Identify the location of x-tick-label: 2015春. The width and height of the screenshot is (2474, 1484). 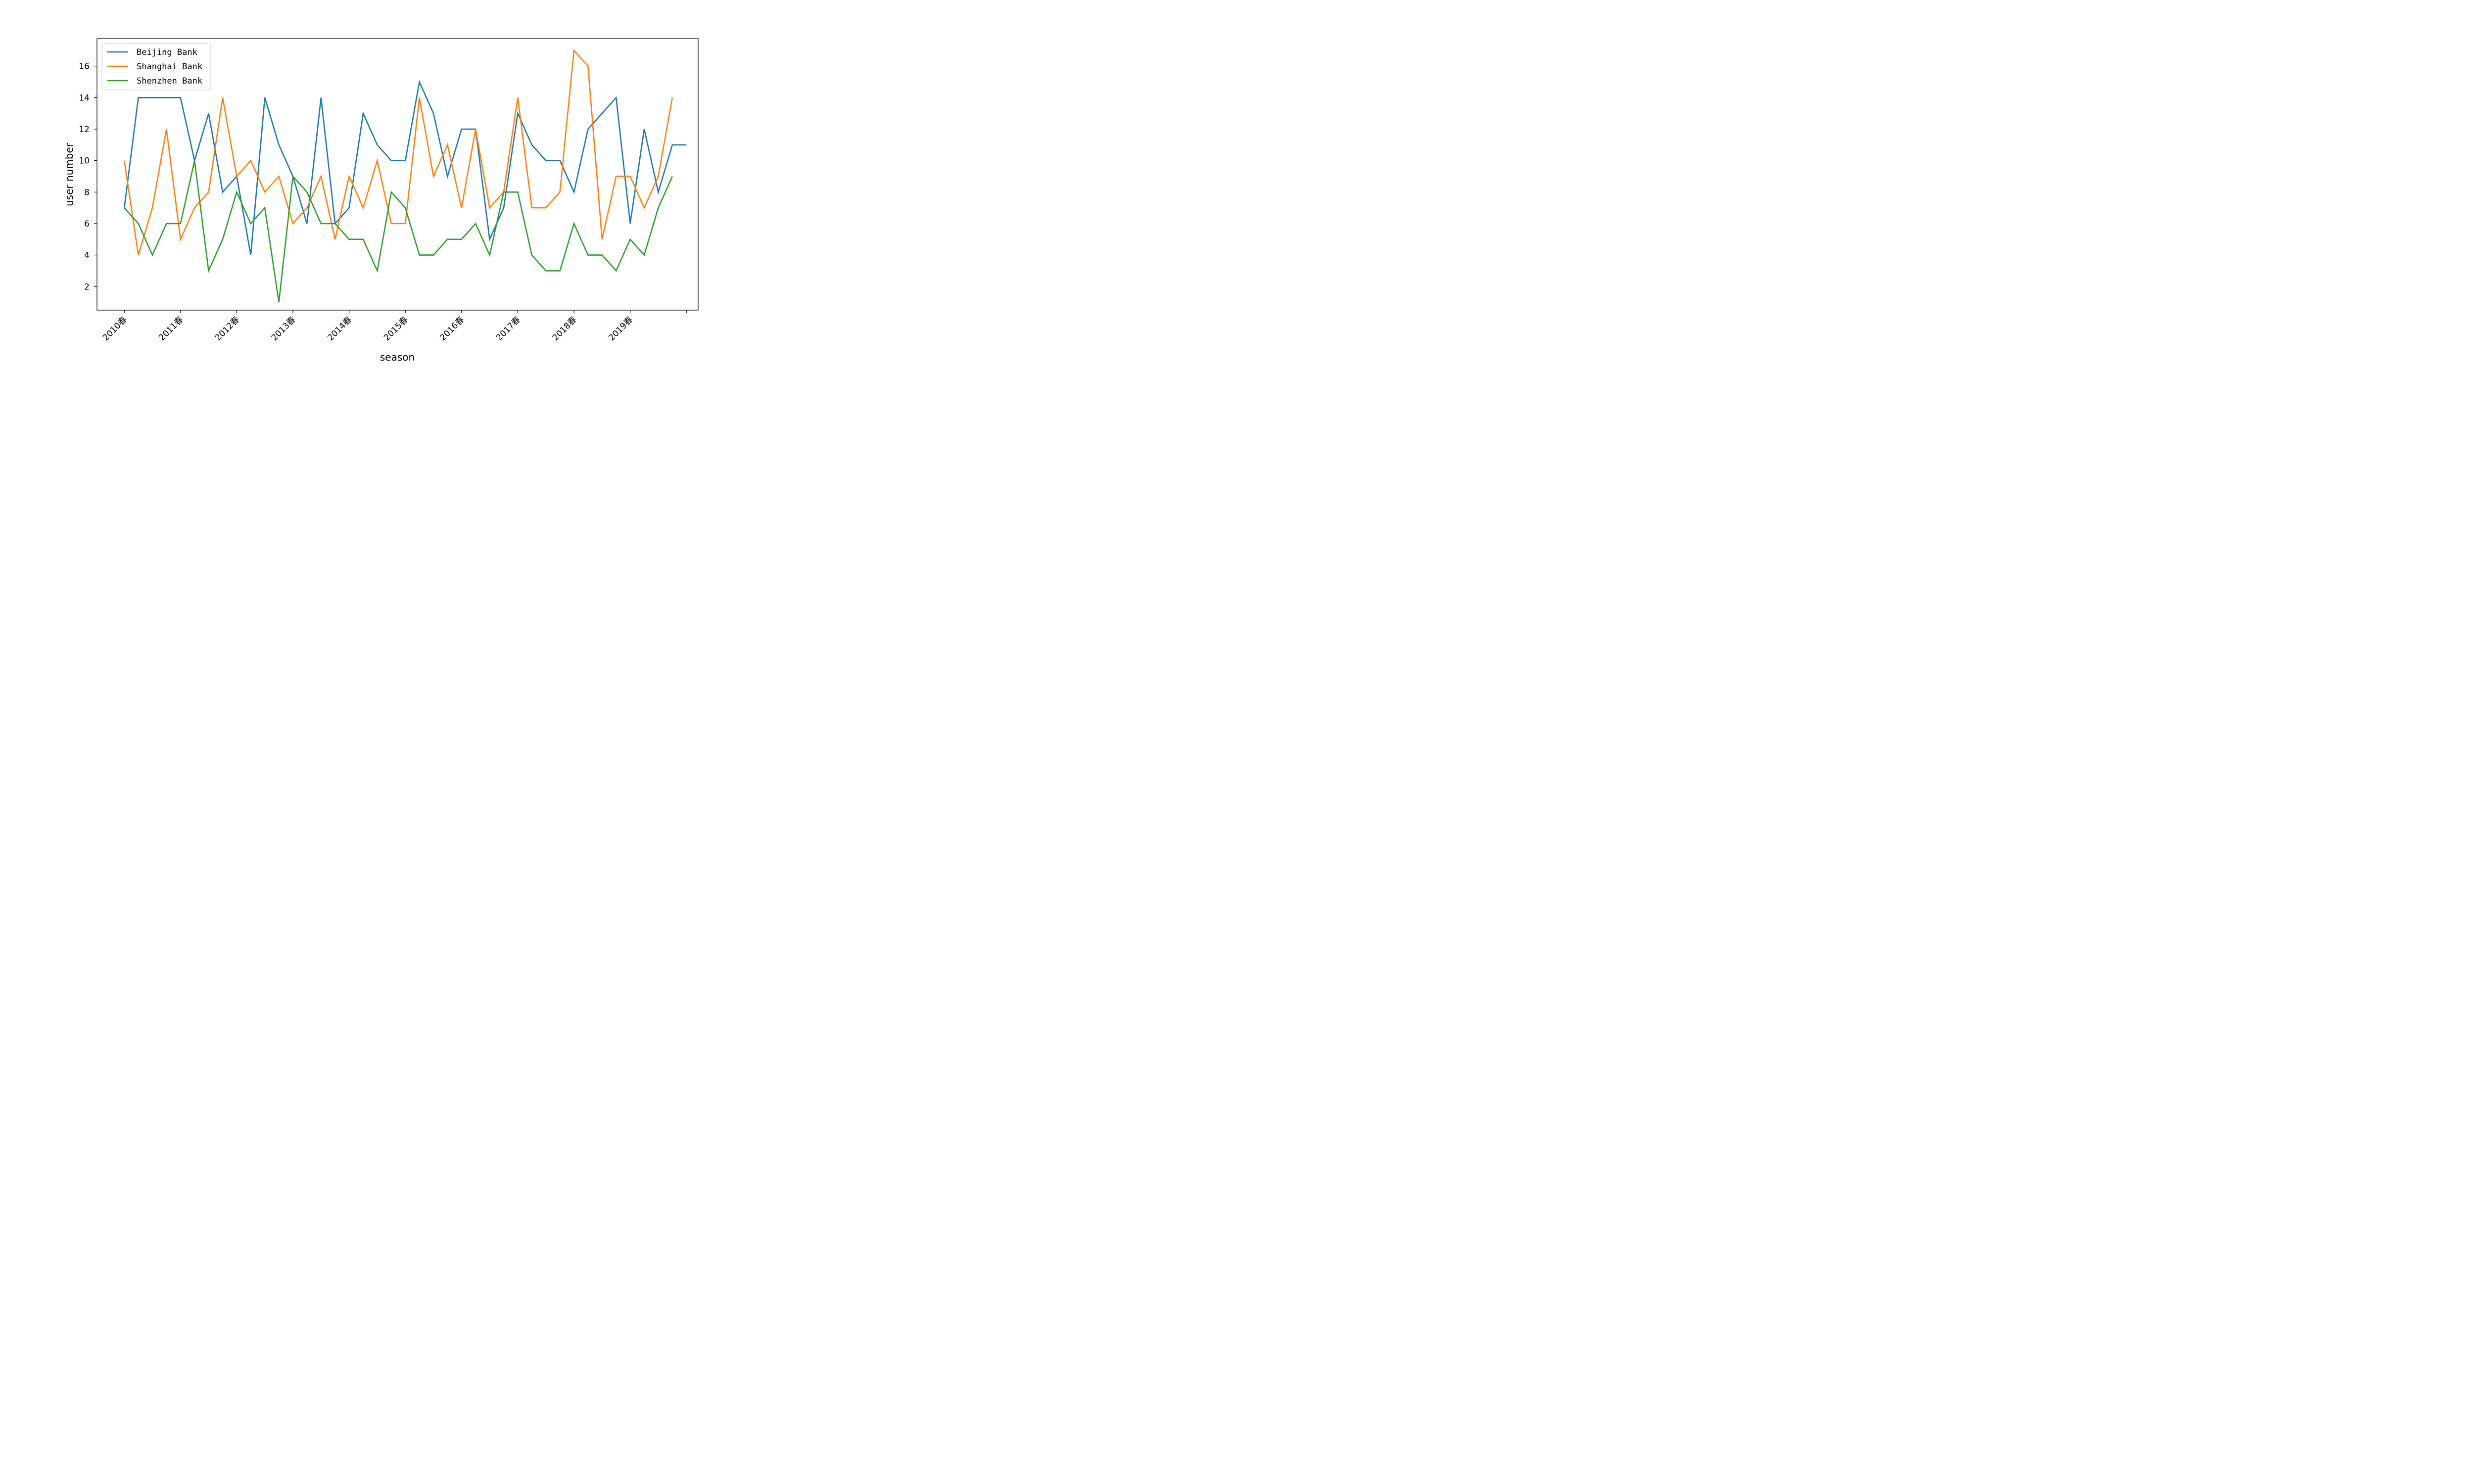
(396, 329).